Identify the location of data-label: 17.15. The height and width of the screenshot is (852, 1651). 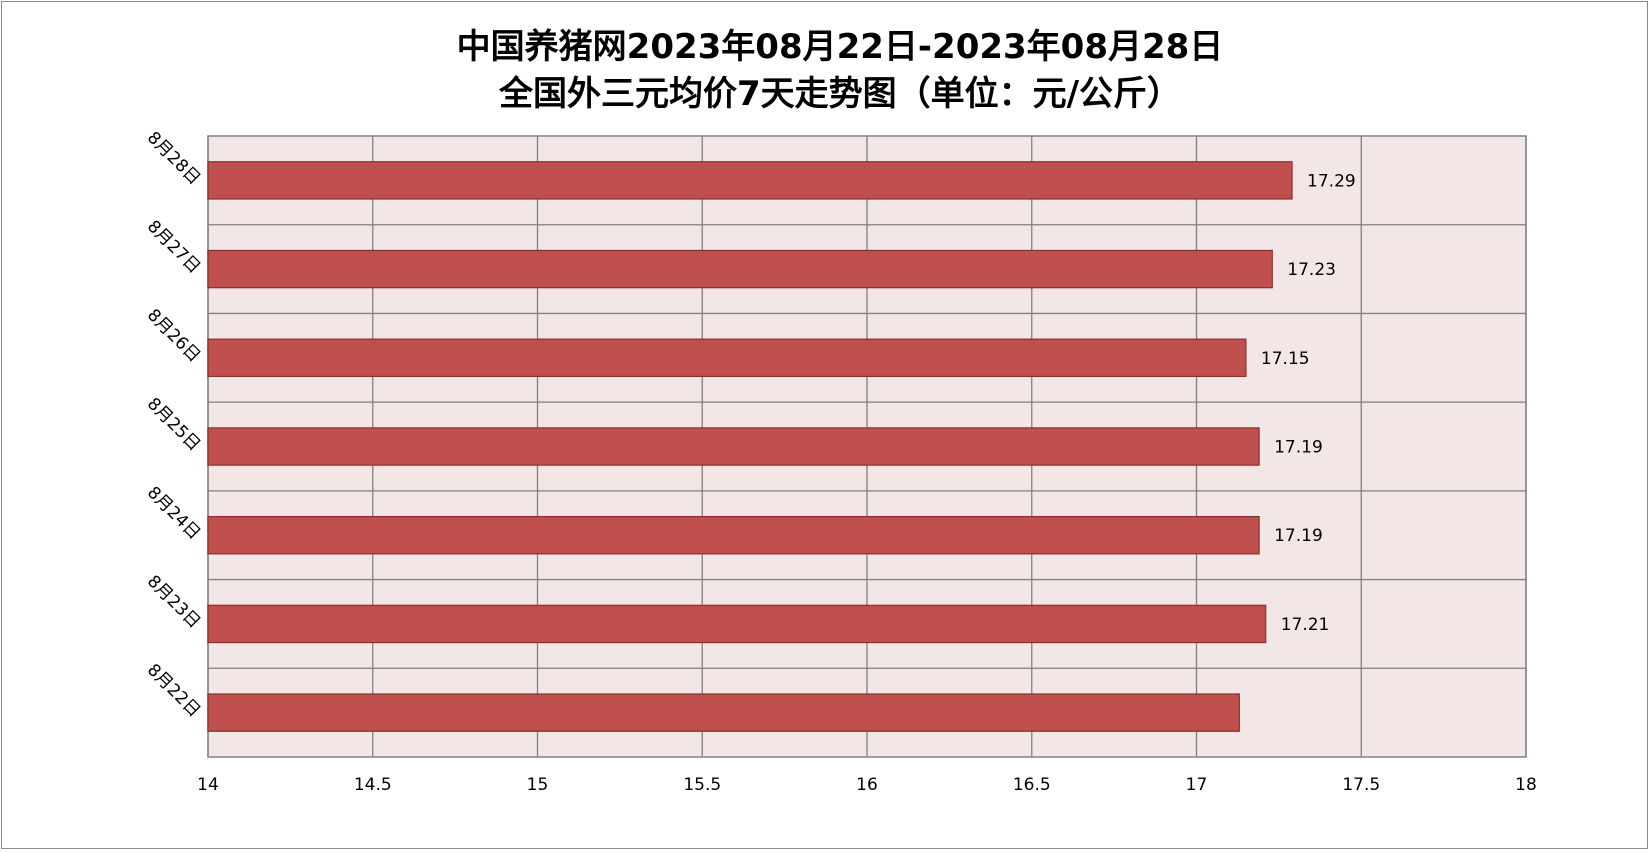
(1285, 359).